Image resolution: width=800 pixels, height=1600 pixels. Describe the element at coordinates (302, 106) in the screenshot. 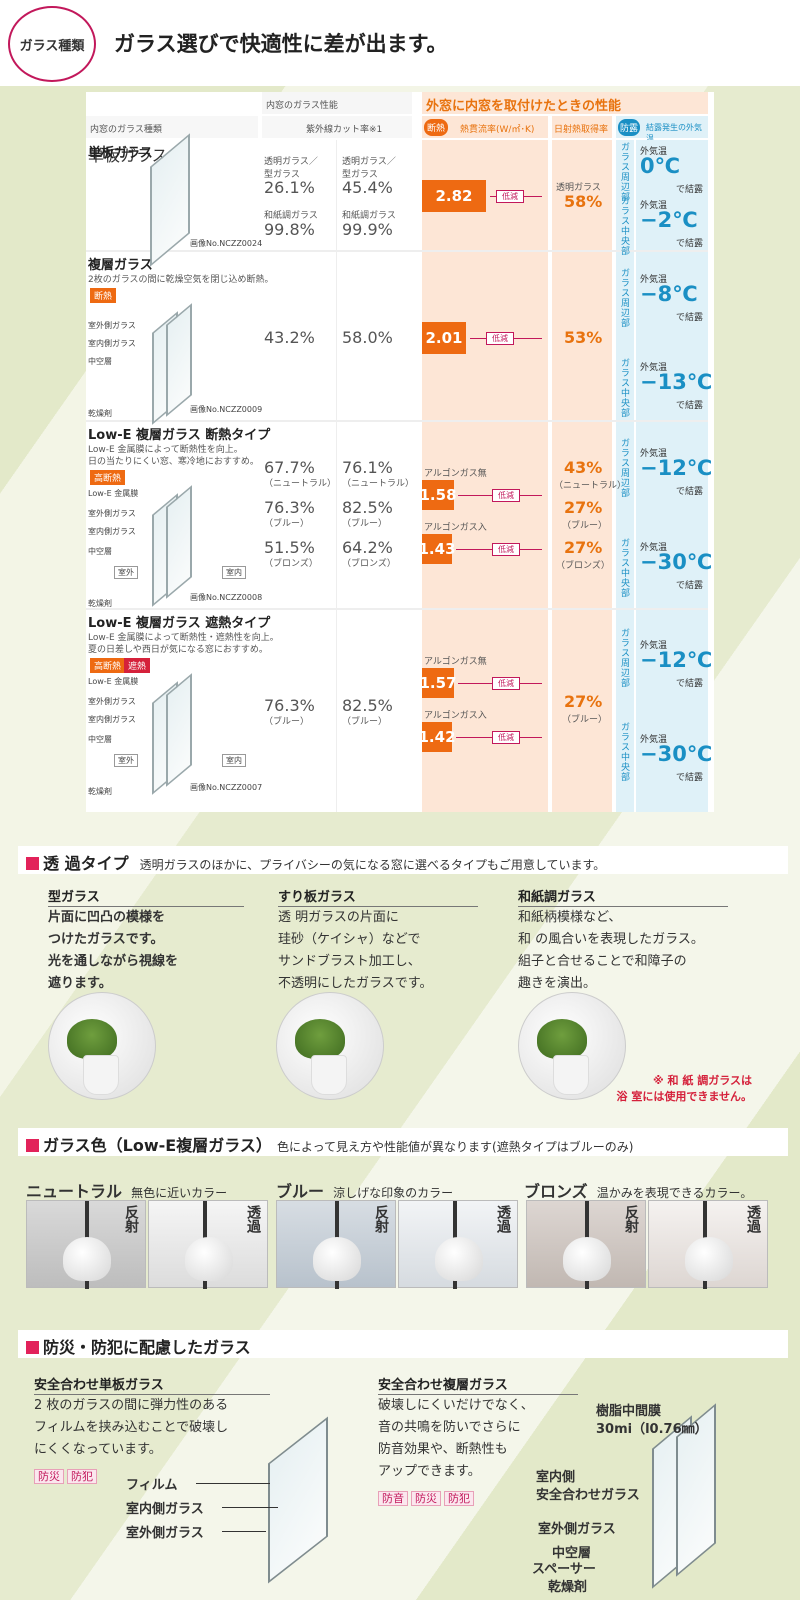

I see `inner-perf-label: 内窓のガラス性能` at that location.